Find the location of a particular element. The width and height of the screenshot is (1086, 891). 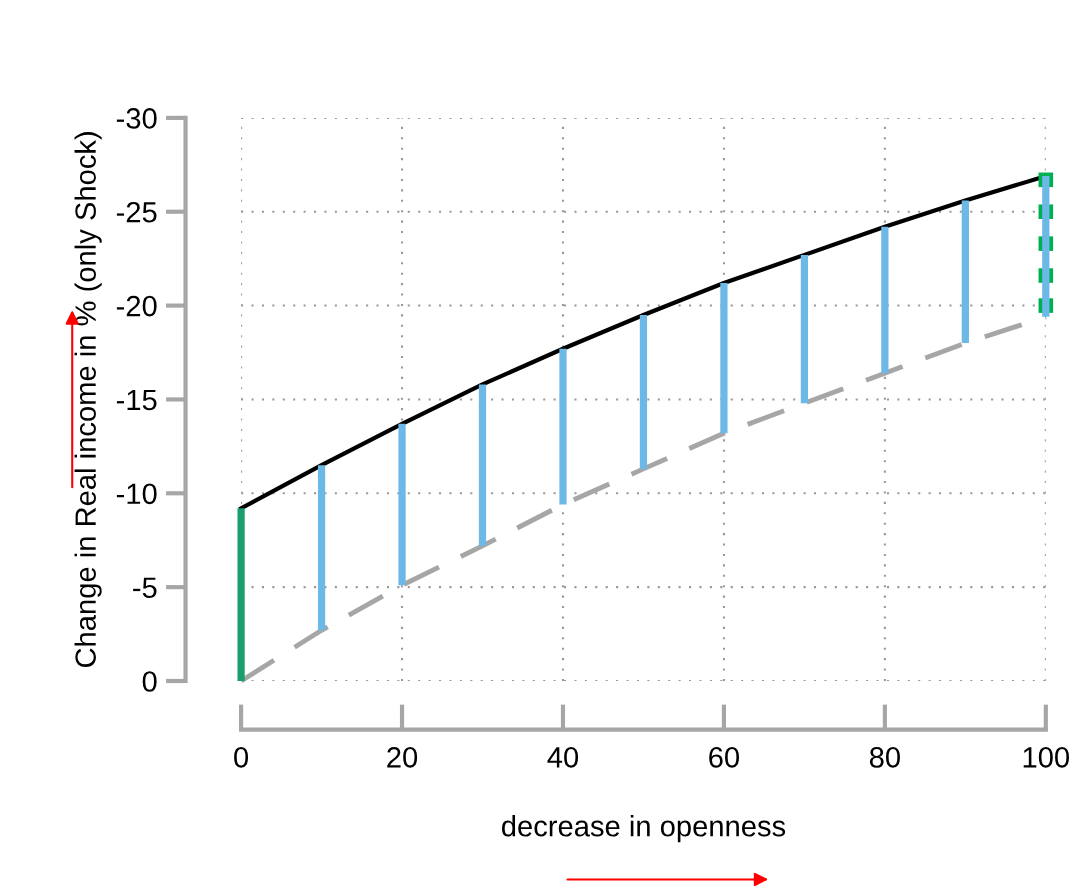

y-tick-label: -20 is located at coordinates (136, 306).